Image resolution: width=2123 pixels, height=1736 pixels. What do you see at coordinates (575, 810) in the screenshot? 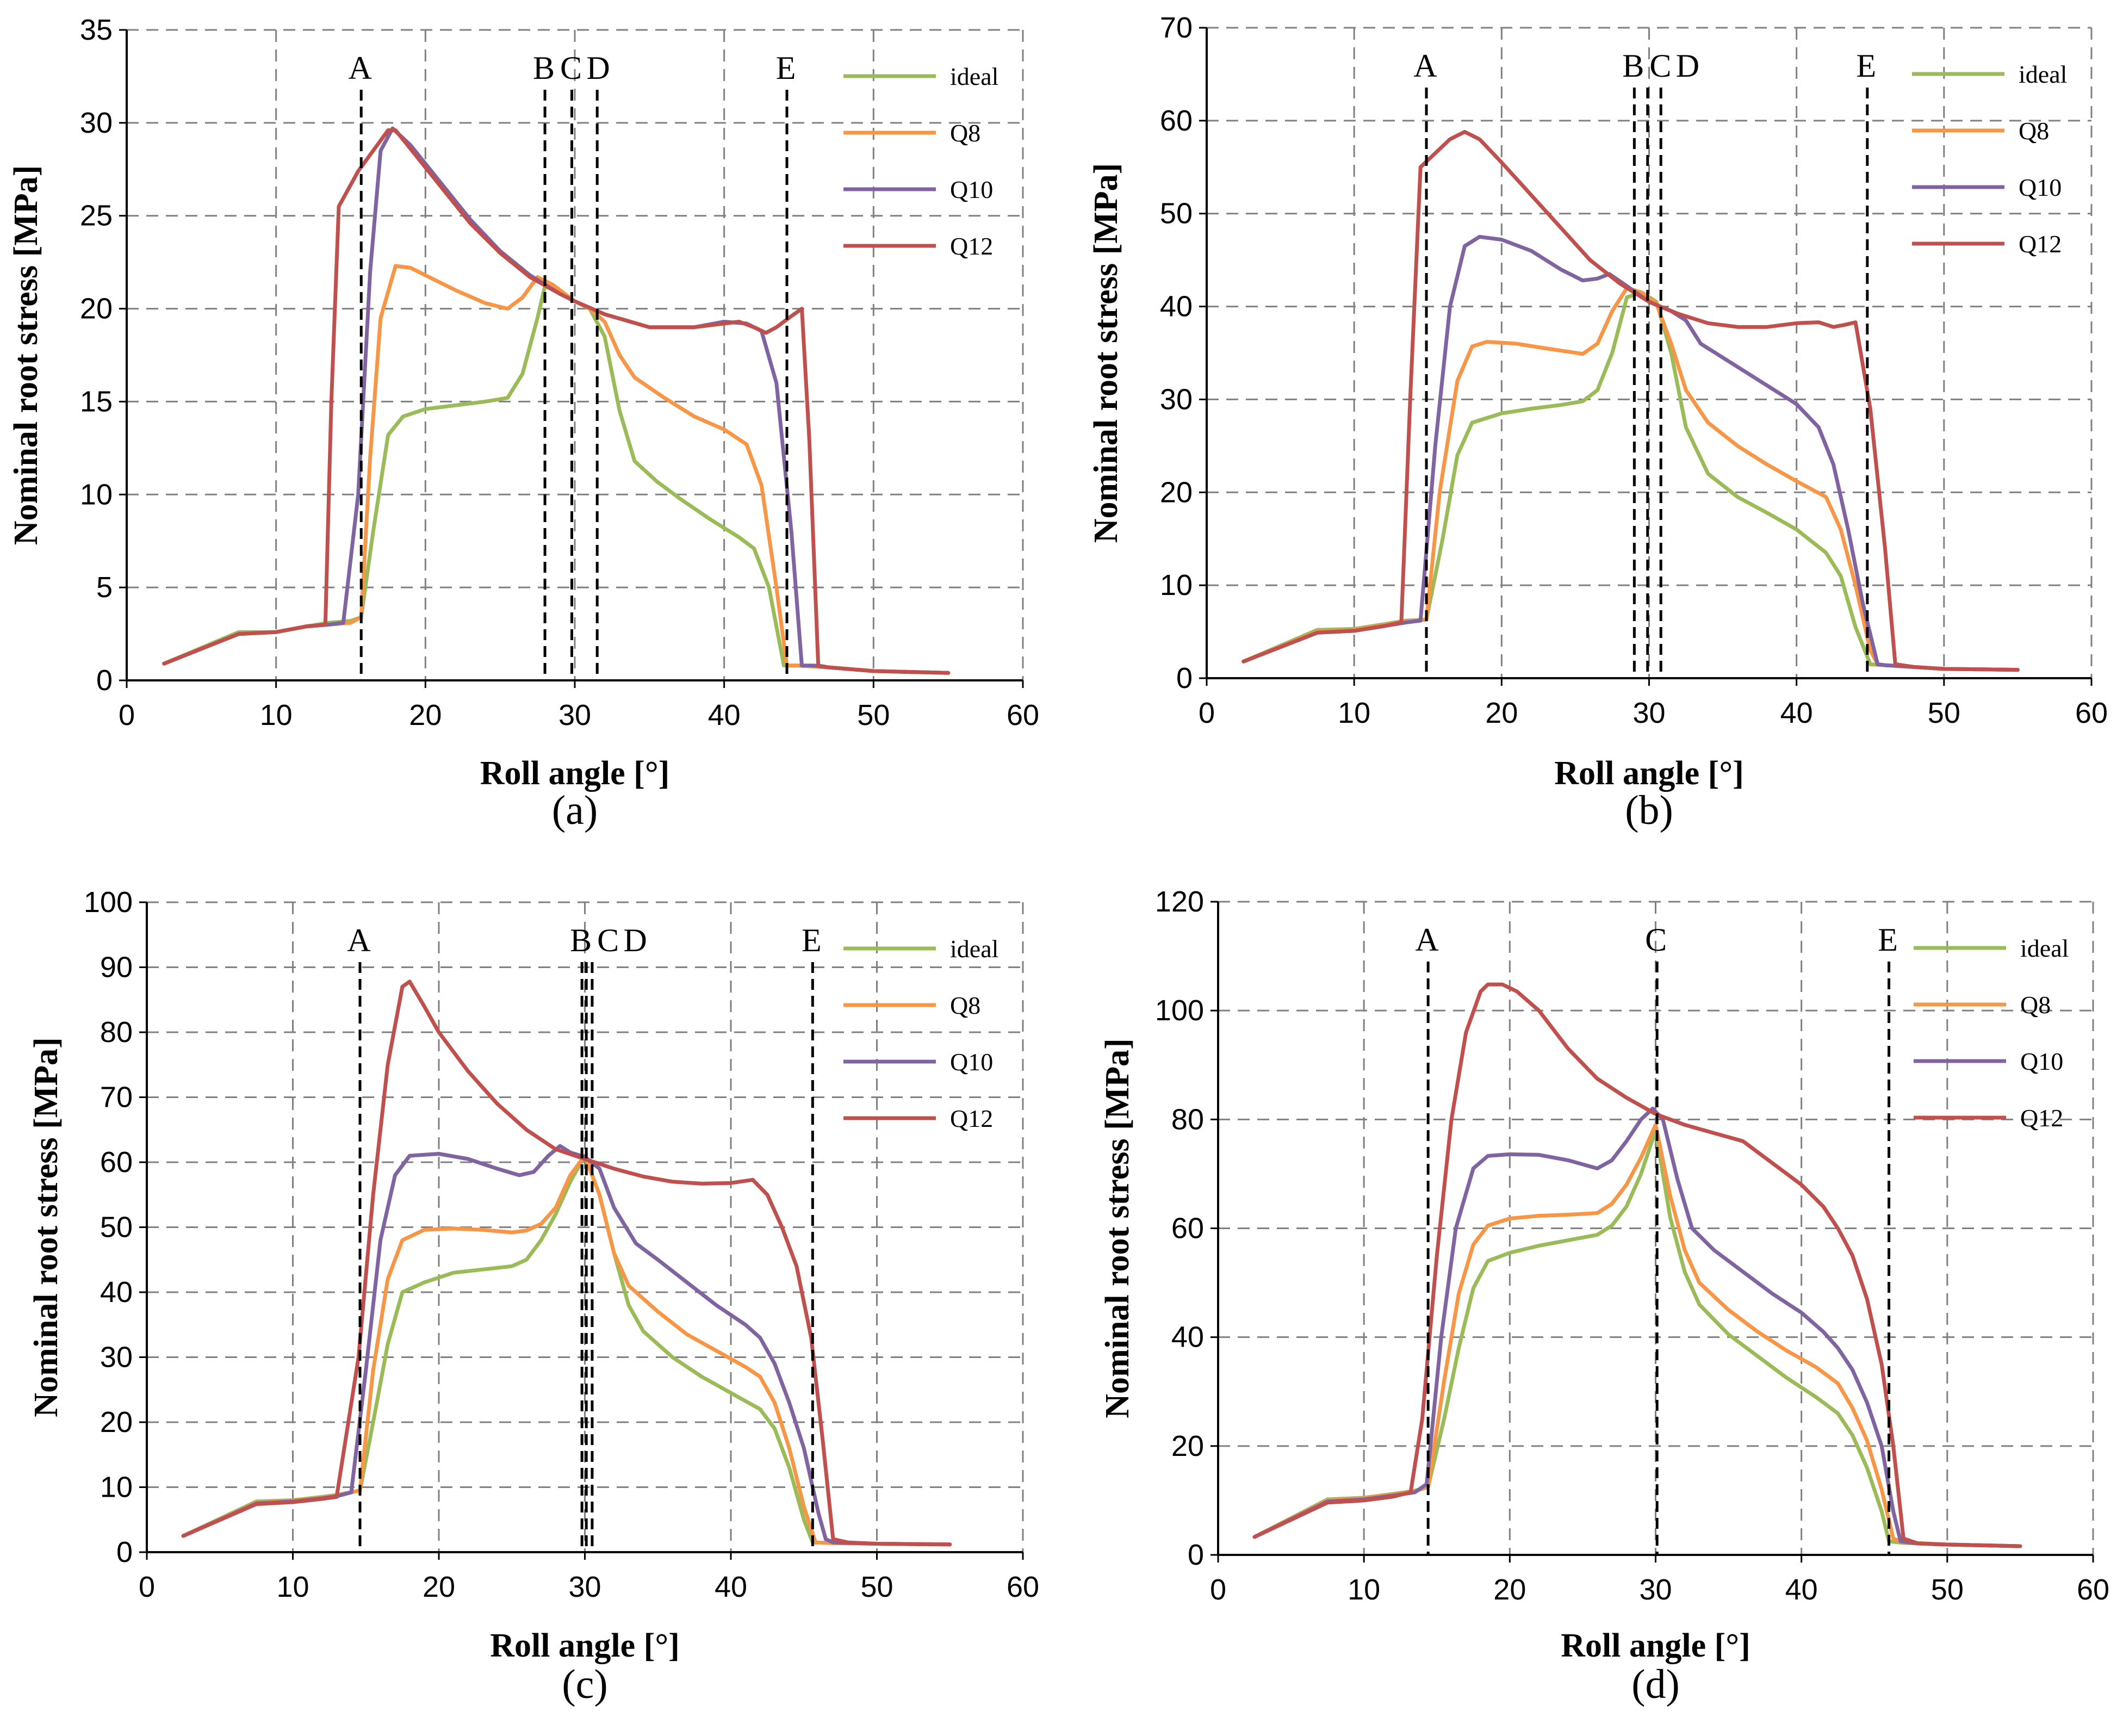
I see `panel-caption: (a)` at bounding box center [575, 810].